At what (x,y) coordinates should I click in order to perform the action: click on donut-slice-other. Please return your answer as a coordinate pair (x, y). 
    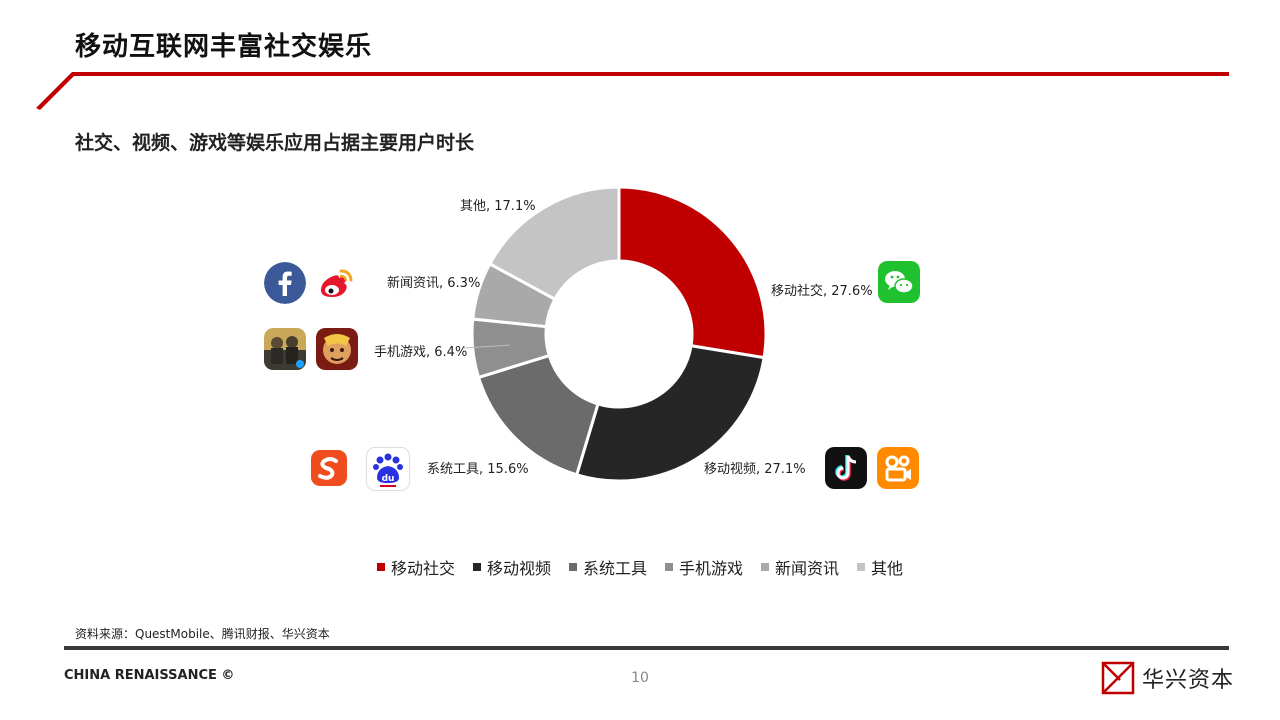
    Looking at the image, I should click on (554, 243).